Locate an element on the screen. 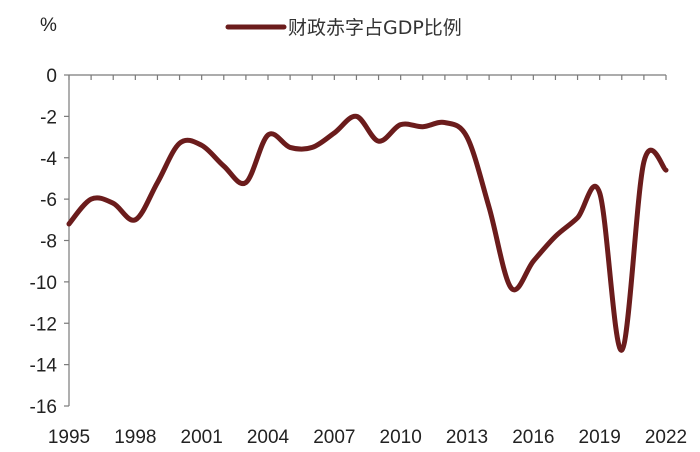 Image resolution: width=700 pixels, height=452 pixels. x-tick-label: 2013 is located at coordinates (467, 437).